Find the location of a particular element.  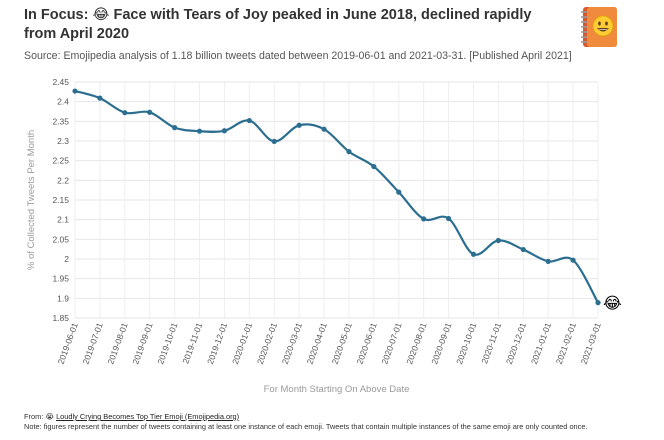

x-tick-label: 2020-07-01 is located at coordinates (391, 343).